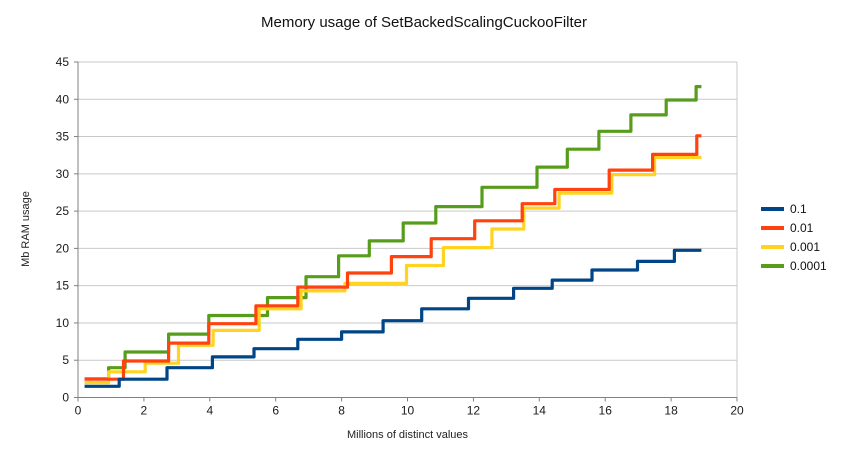 This screenshot has width=848, height=468. What do you see at coordinates (209, 411) in the screenshot?
I see `x-tick-label: 4` at bounding box center [209, 411].